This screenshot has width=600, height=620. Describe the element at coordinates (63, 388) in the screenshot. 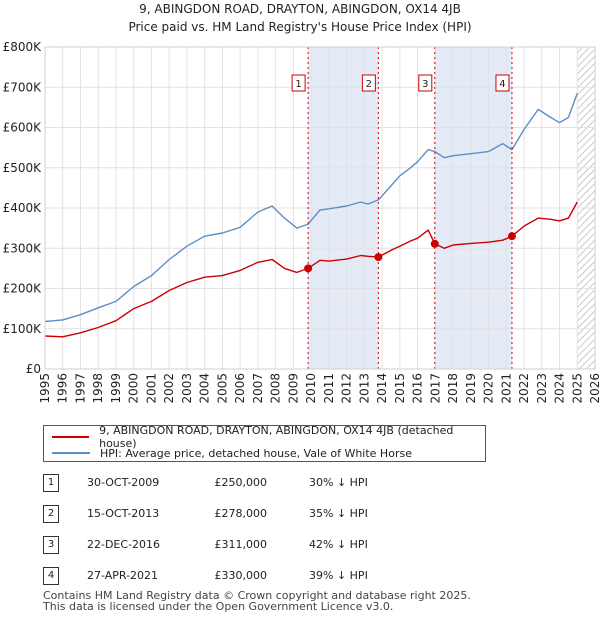

I see `x-tick-label: 1996` at that location.